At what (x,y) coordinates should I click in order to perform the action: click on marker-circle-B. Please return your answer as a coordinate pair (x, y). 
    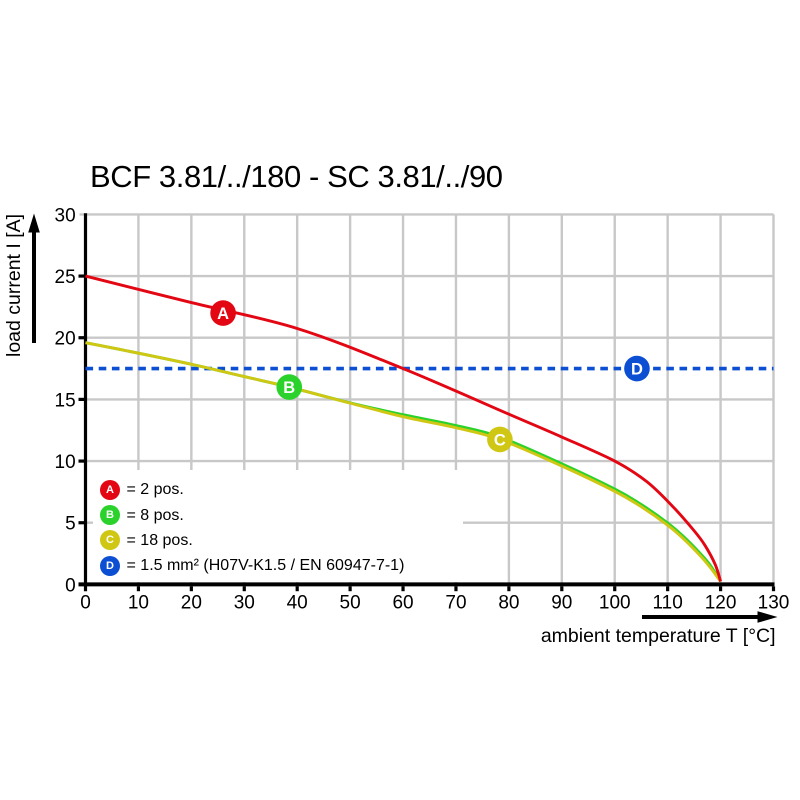
    Looking at the image, I should click on (289, 387).